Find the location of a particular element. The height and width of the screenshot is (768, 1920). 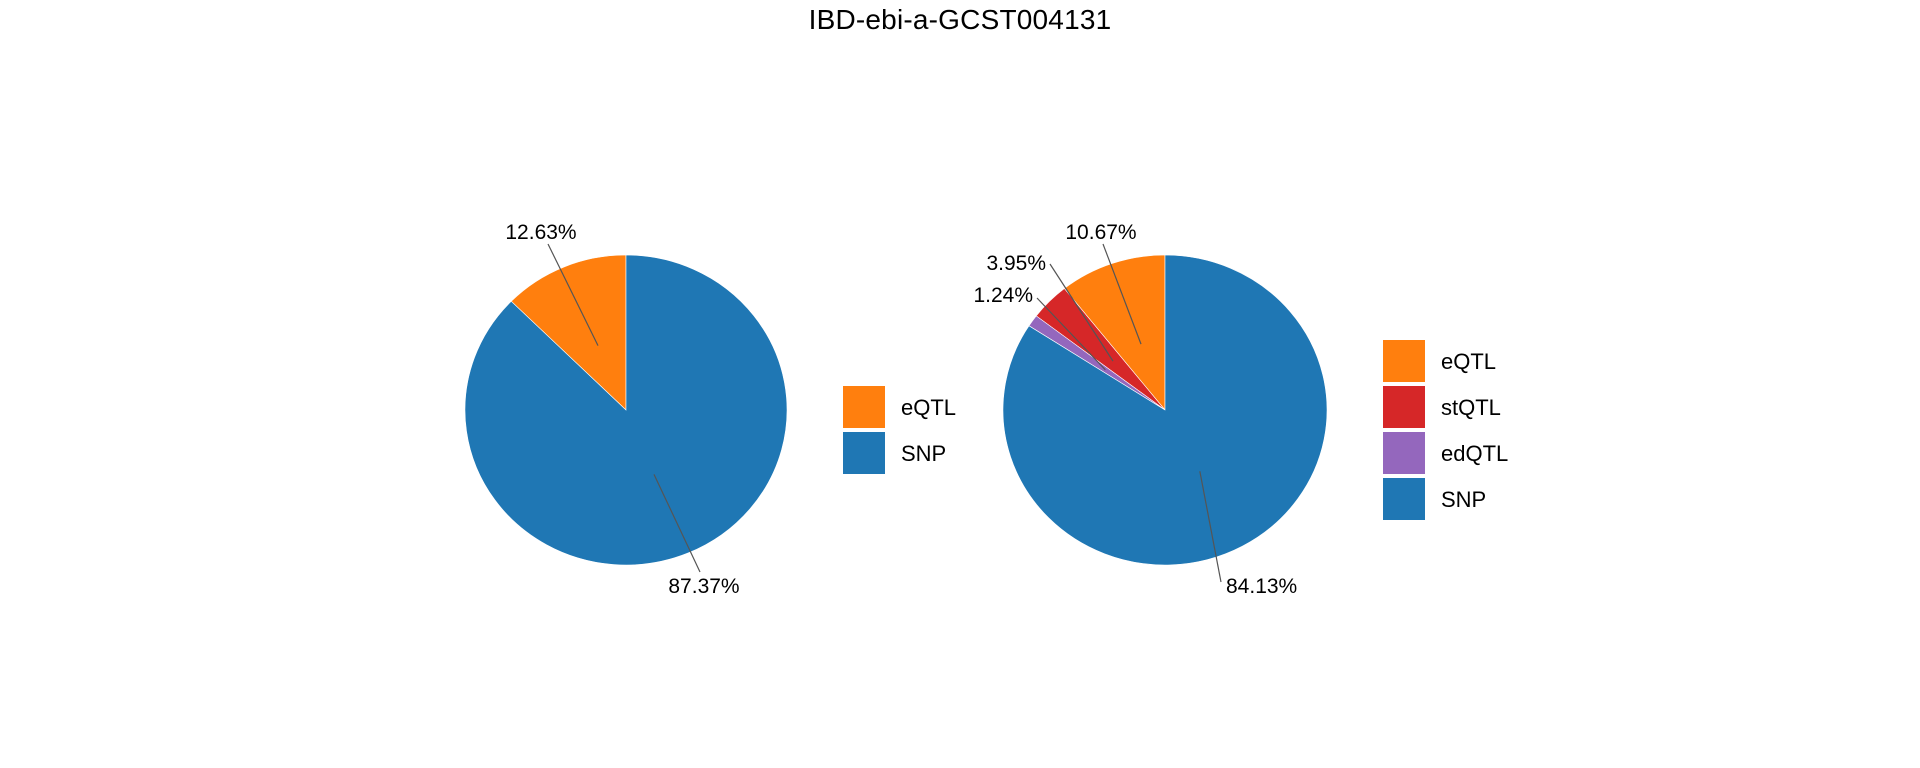

chart-title: IBD-ebi-a-GCST004131 is located at coordinates (960, 19).